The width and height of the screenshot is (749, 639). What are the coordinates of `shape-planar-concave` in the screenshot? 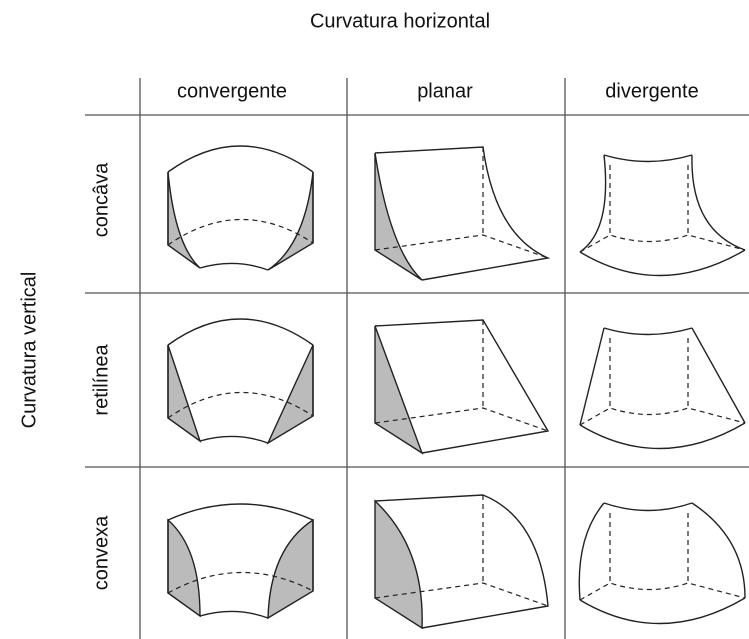 It's located at (462, 213).